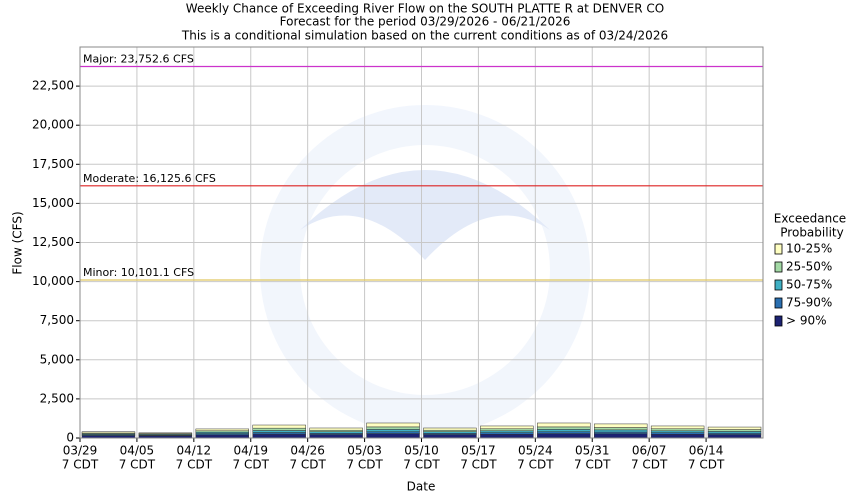 This screenshot has width=850, height=500. I want to click on y-tick-label: 2,500, so click(57, 398).